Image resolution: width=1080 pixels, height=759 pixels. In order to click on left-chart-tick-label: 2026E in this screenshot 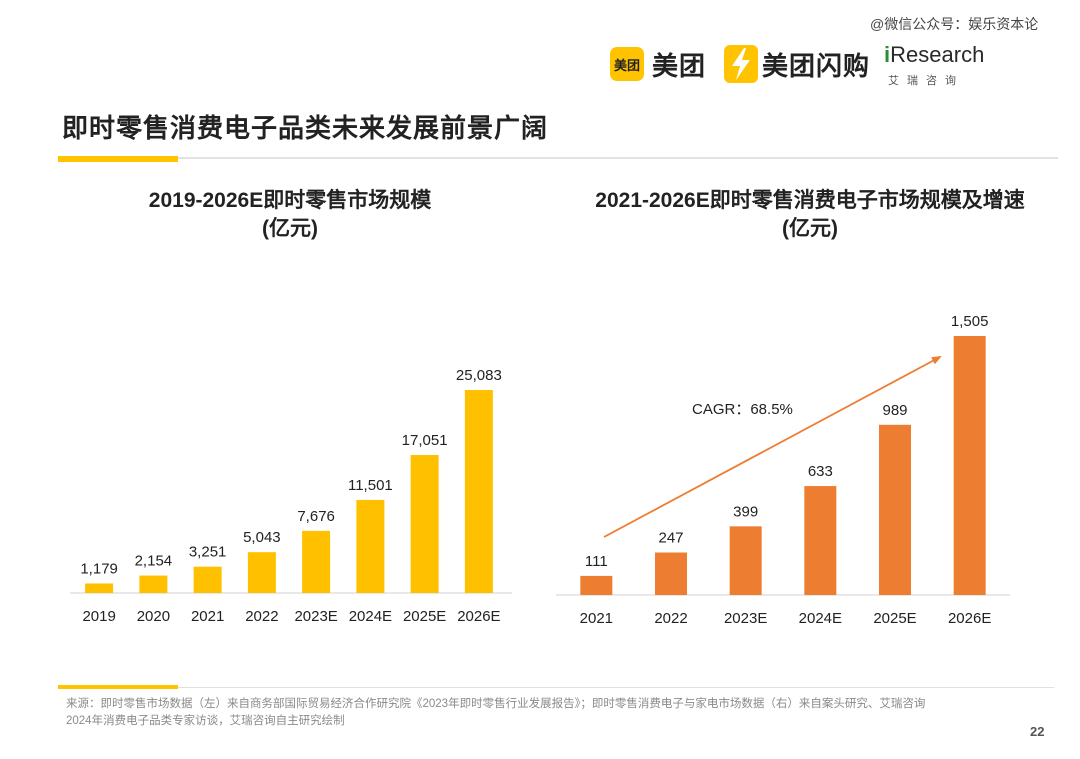, I will do `click(478, 616)`.